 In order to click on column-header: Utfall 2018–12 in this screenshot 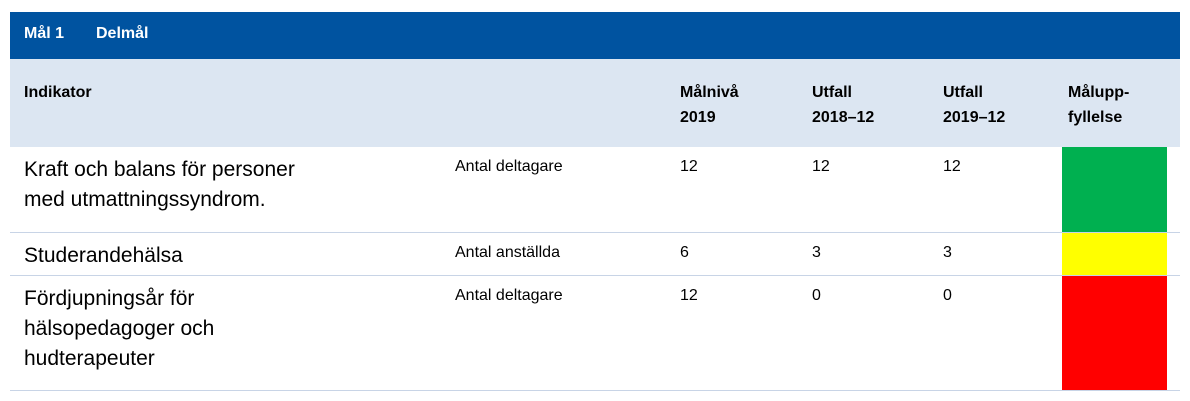, I will do `click(843, 105)`.